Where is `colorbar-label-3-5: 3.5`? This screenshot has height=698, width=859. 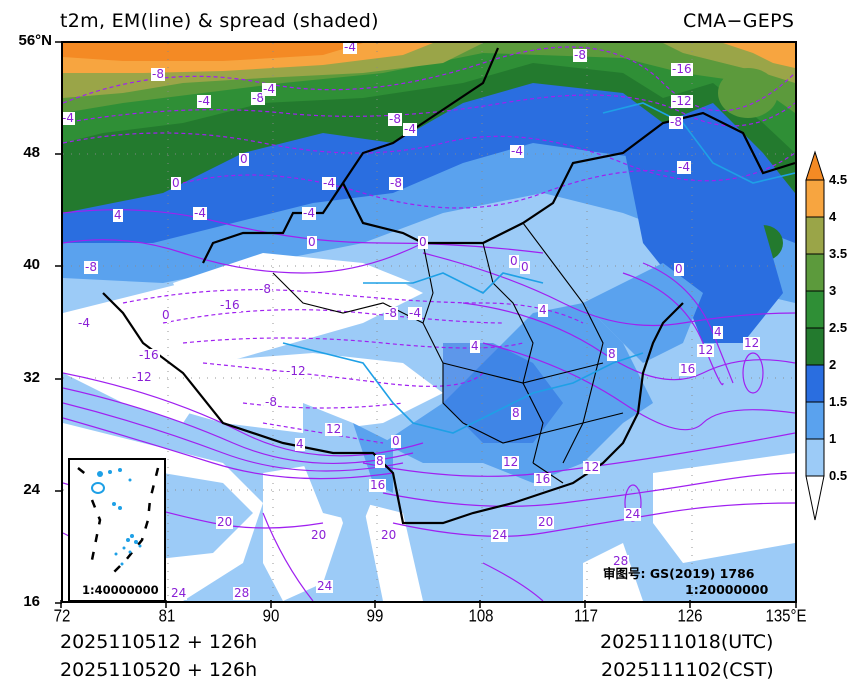
colorbar-label-3-5: 3.5 is located at coordinates (838, 253).